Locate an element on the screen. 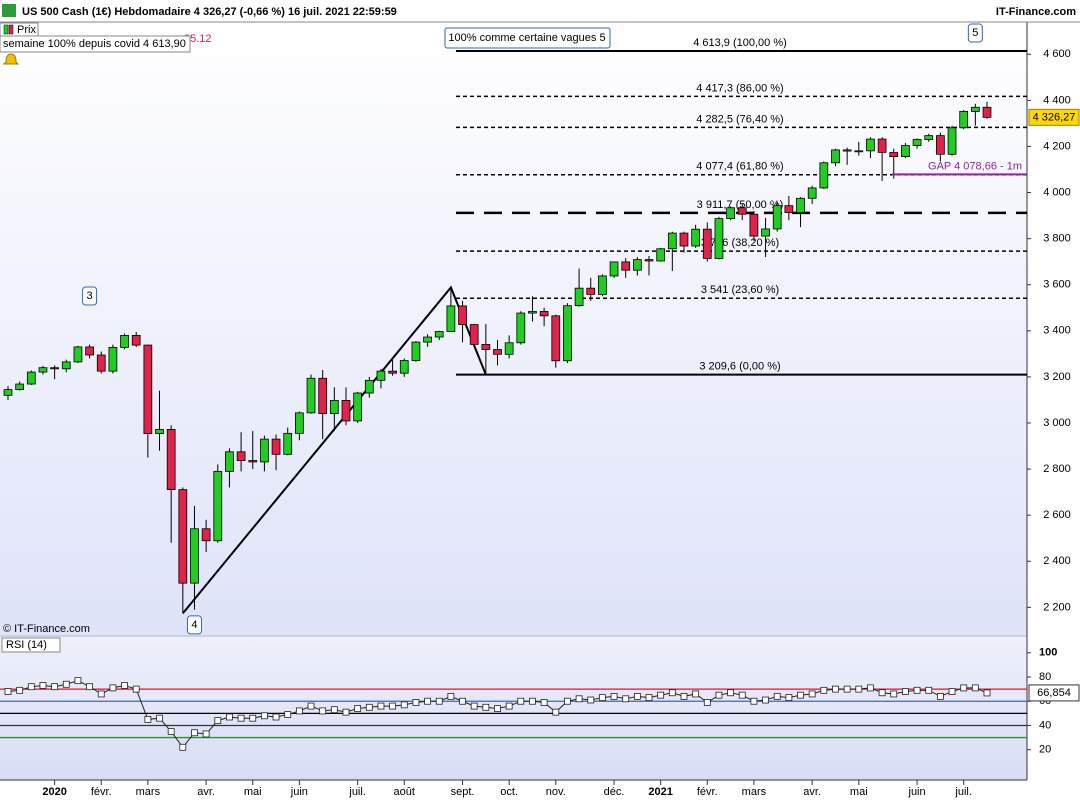 The image size is (1080, 800). fib-label: 4 077,4 (61,80 %) is located at coordinates (739, 167).